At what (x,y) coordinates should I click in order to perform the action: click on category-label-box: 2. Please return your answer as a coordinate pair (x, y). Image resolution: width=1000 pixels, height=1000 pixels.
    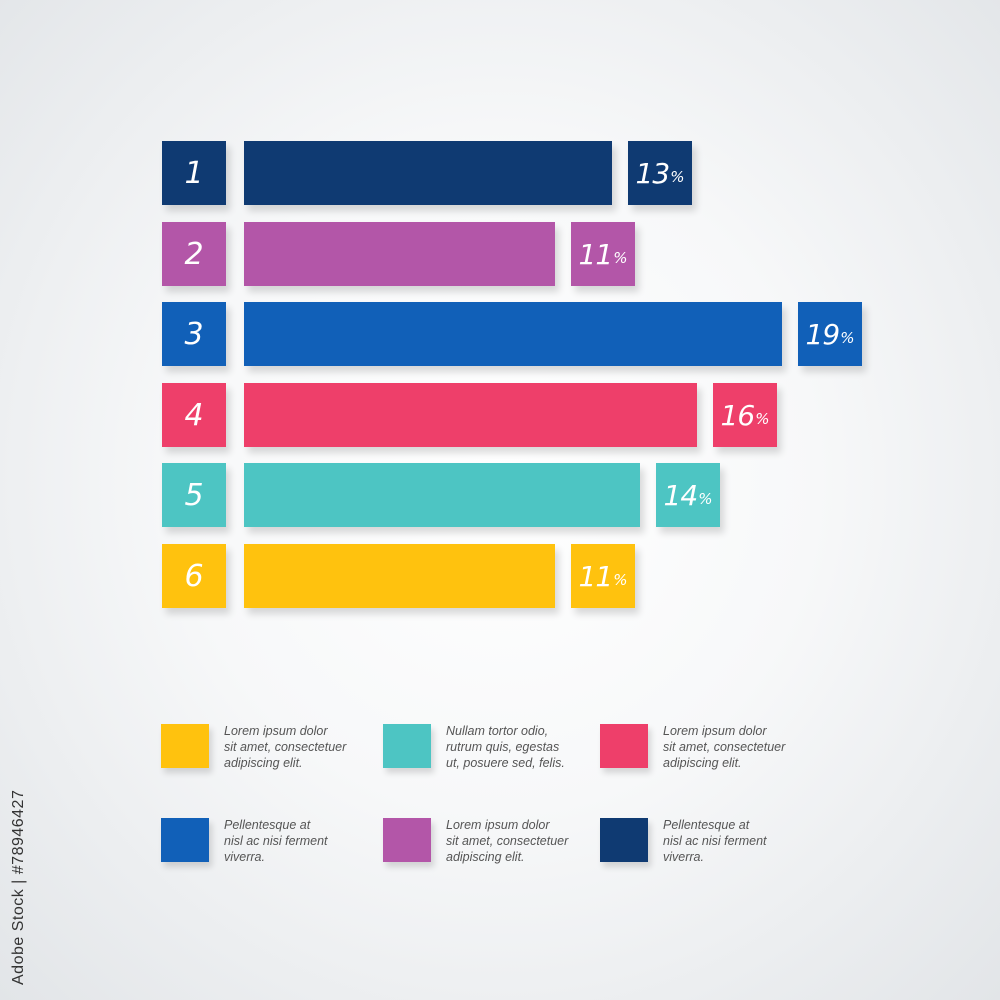
    Looking at the image, I should click on (194, 254).